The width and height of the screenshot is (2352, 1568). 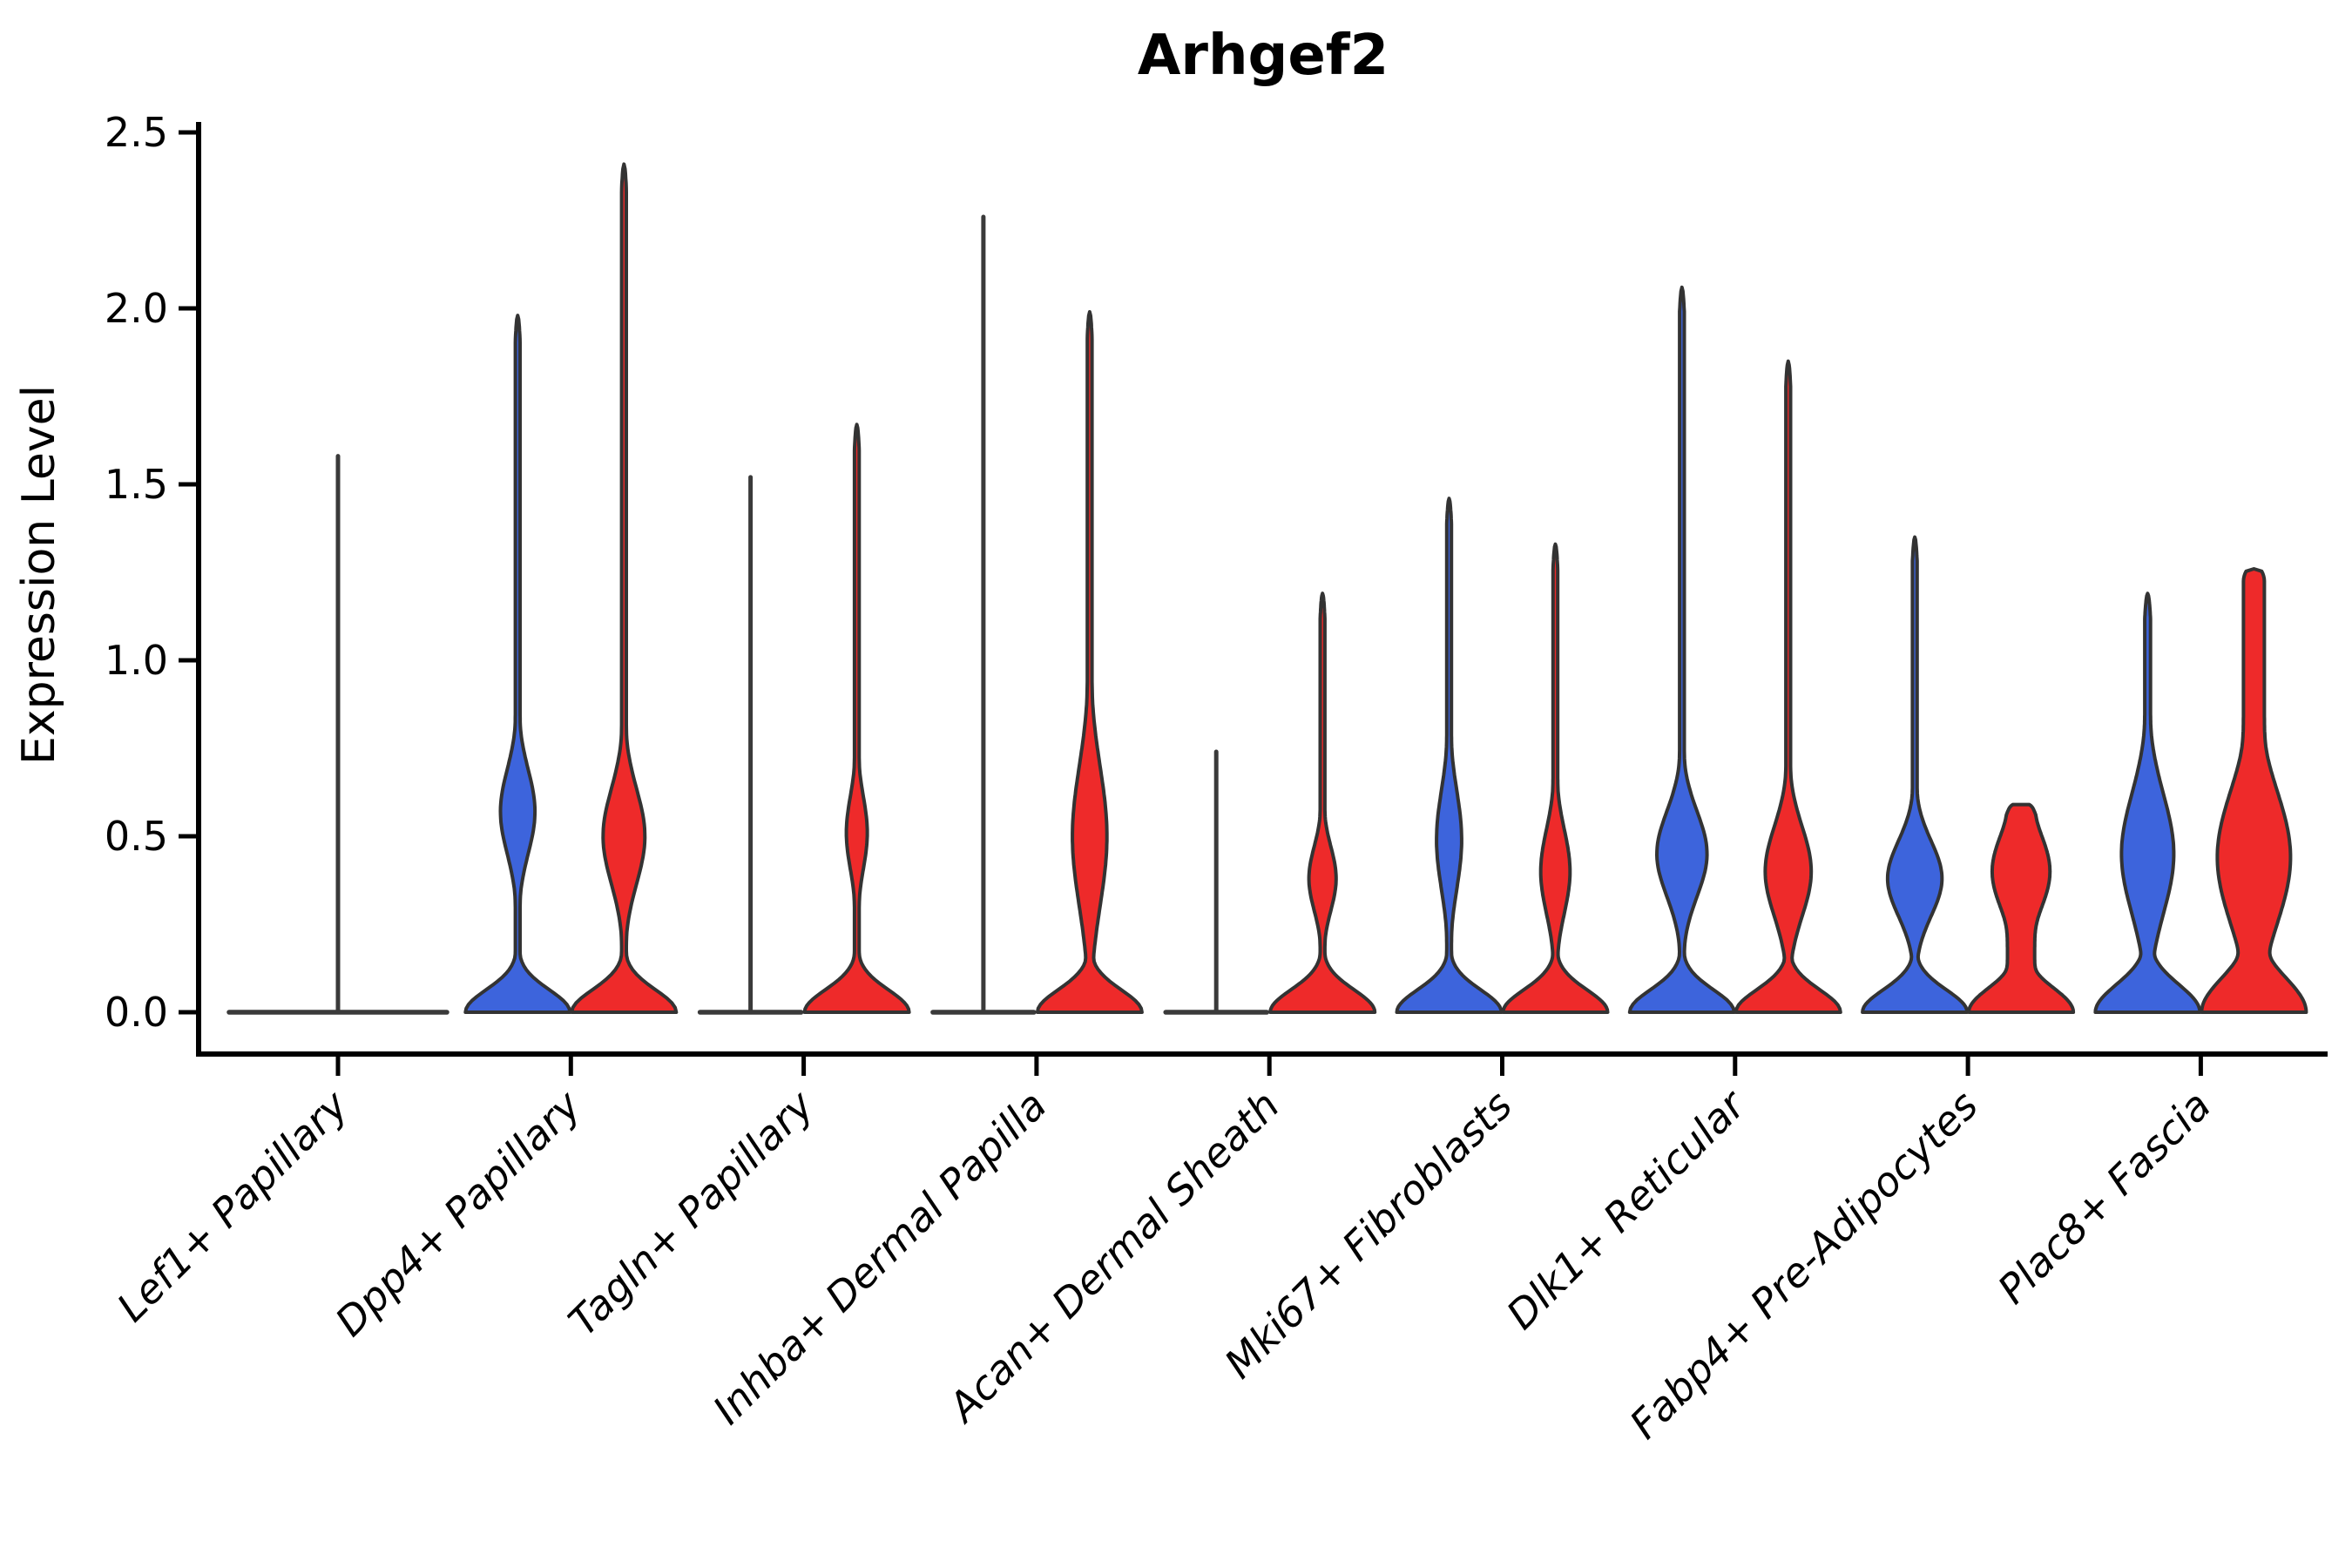 I want to click on violin-dlk1-red, so click(x=1788, y=687).